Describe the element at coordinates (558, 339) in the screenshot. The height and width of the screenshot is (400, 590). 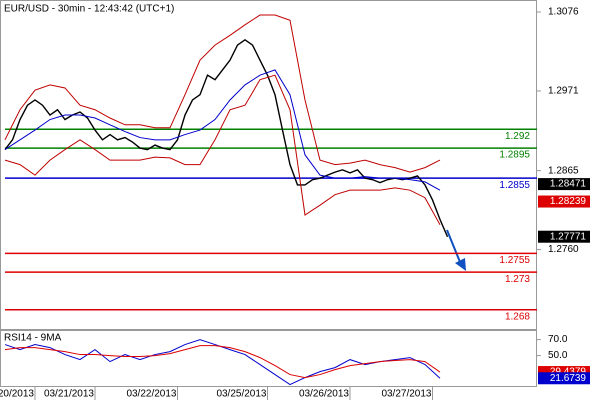
I see `y-tick-label: 70.0` at that location.